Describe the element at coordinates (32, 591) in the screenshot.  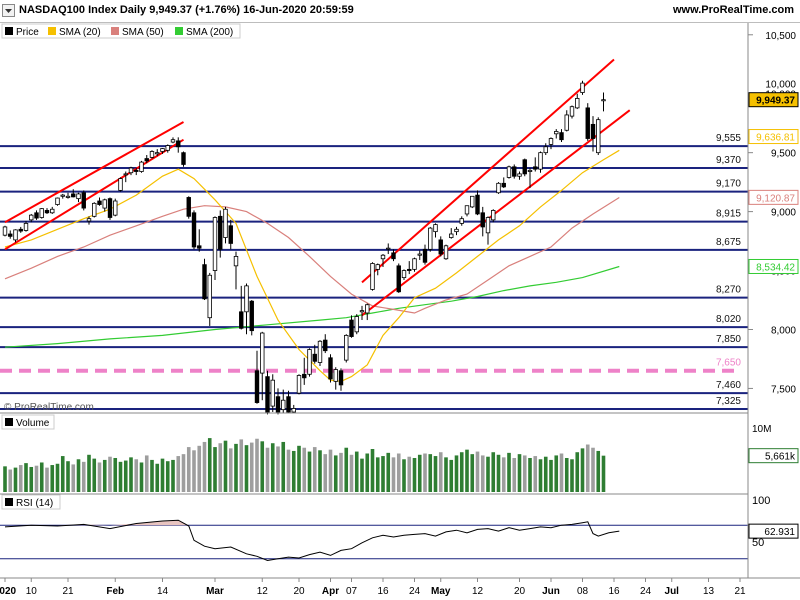
I see `time-tick-label: 10` at that location.